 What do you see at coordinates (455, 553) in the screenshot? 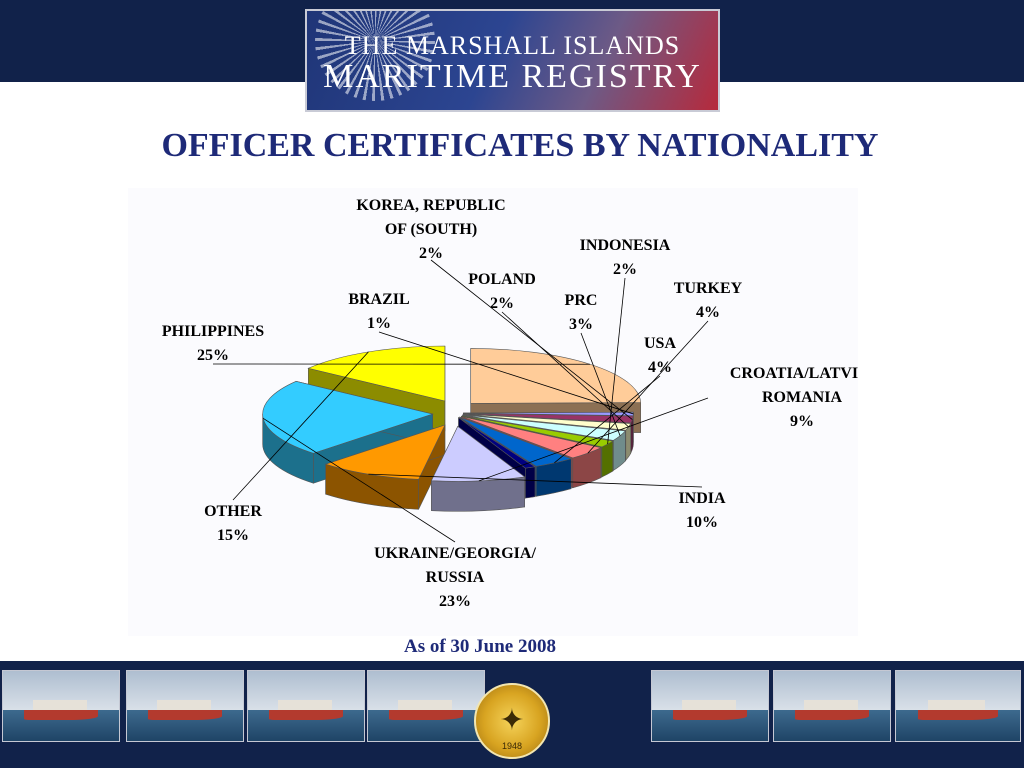
I see `slice-label: UKRAINE/GEORGIA/` at bounding box center [455, 553].